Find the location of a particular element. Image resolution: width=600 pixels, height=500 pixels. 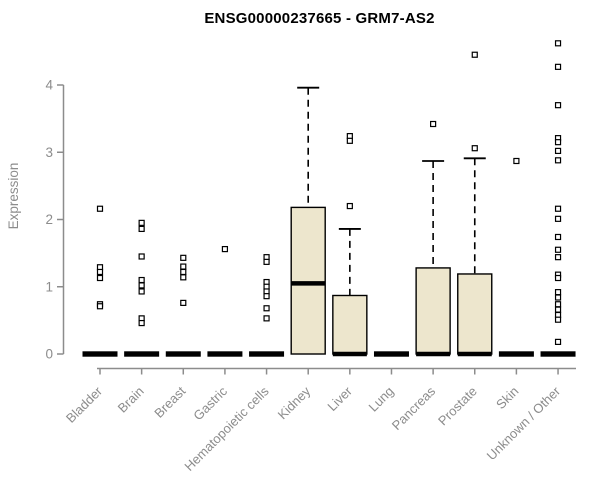

y-axis: 0 1 2 3 4 is located at coordinates (55, 220).